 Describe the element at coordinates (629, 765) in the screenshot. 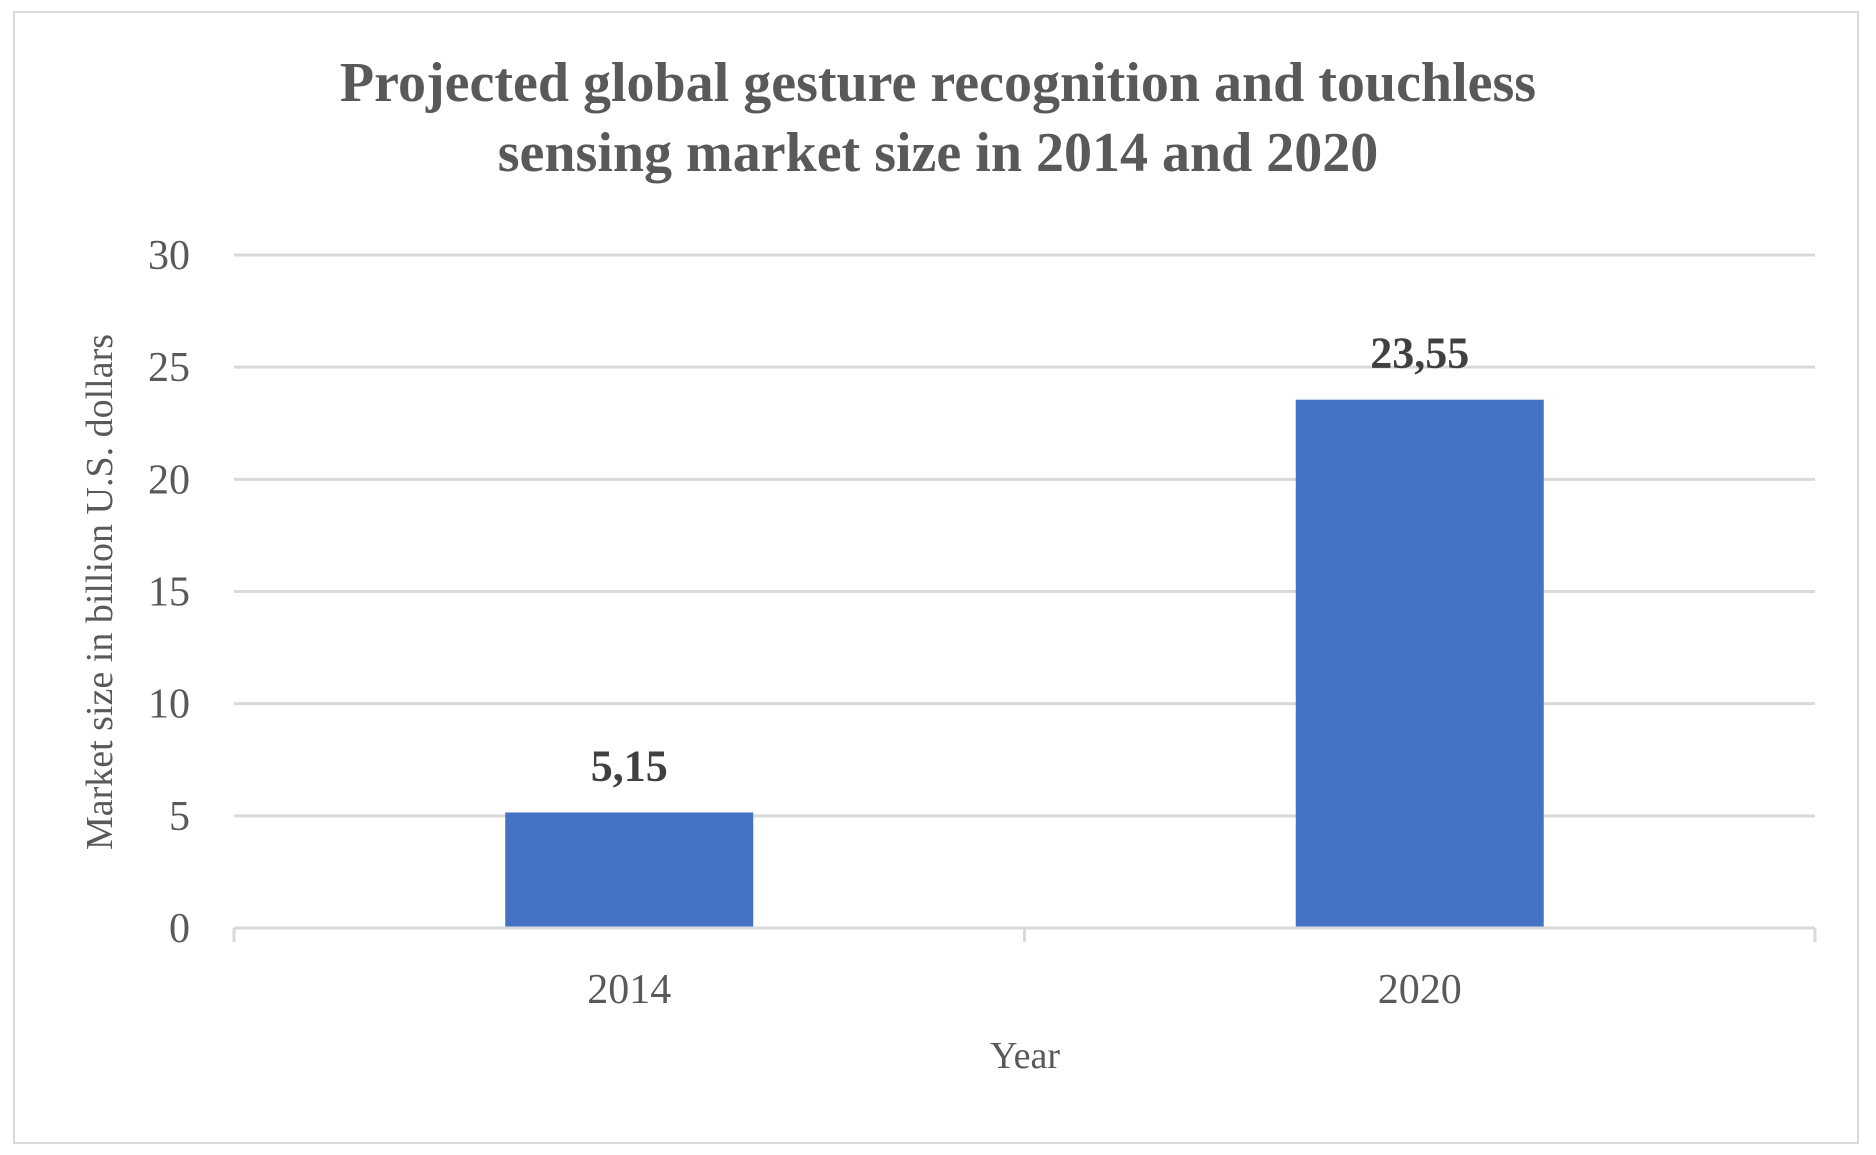

I see `data-label-2014: 5,15` at that location.